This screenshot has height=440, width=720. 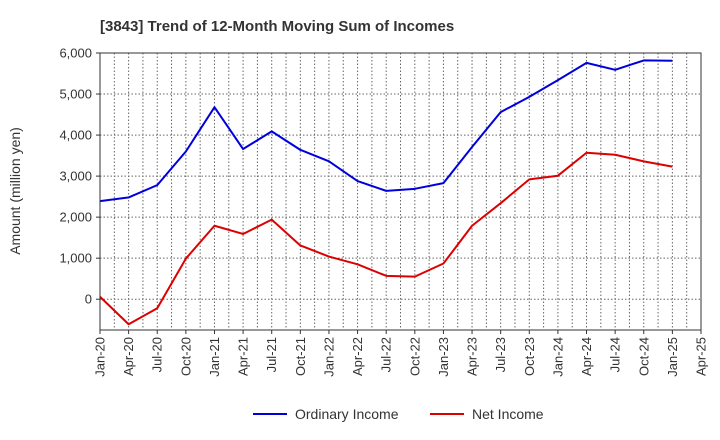 What do you see at coordinates (701, 356) in the screenshot?
I see `x-tick-label: Apr-25` at bounding box center [701, 356].